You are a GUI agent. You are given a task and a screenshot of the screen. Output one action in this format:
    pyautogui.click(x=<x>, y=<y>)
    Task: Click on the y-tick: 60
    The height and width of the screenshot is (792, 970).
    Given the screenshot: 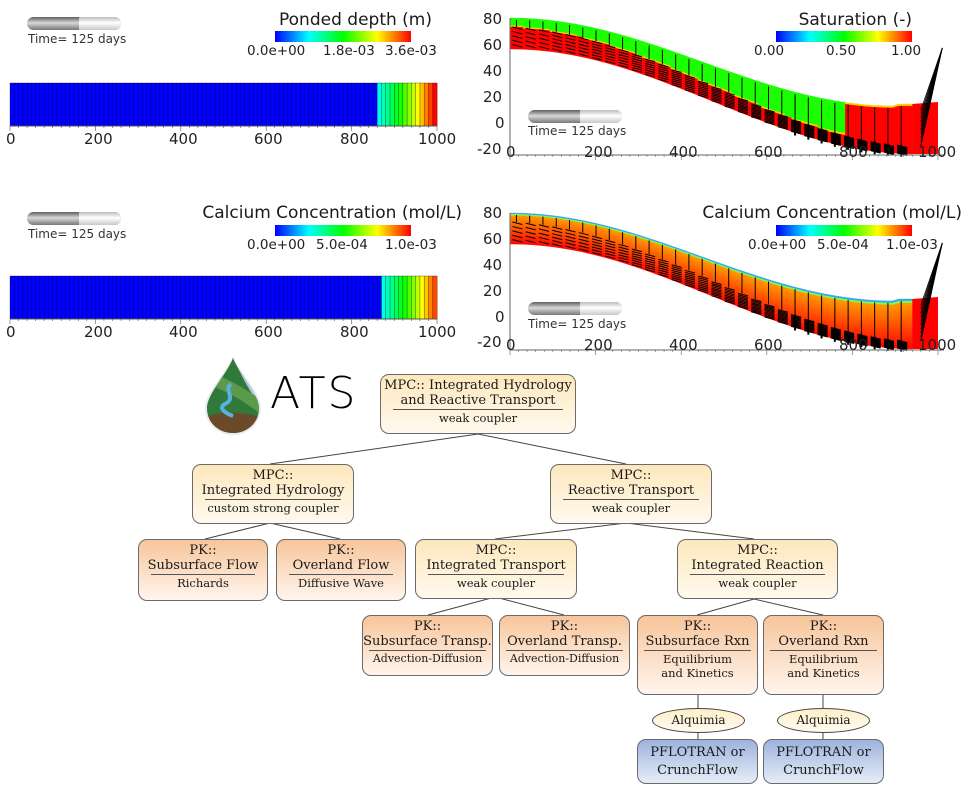 What is the action you would take?
    pyautogui.click(x=493, y=45)
    